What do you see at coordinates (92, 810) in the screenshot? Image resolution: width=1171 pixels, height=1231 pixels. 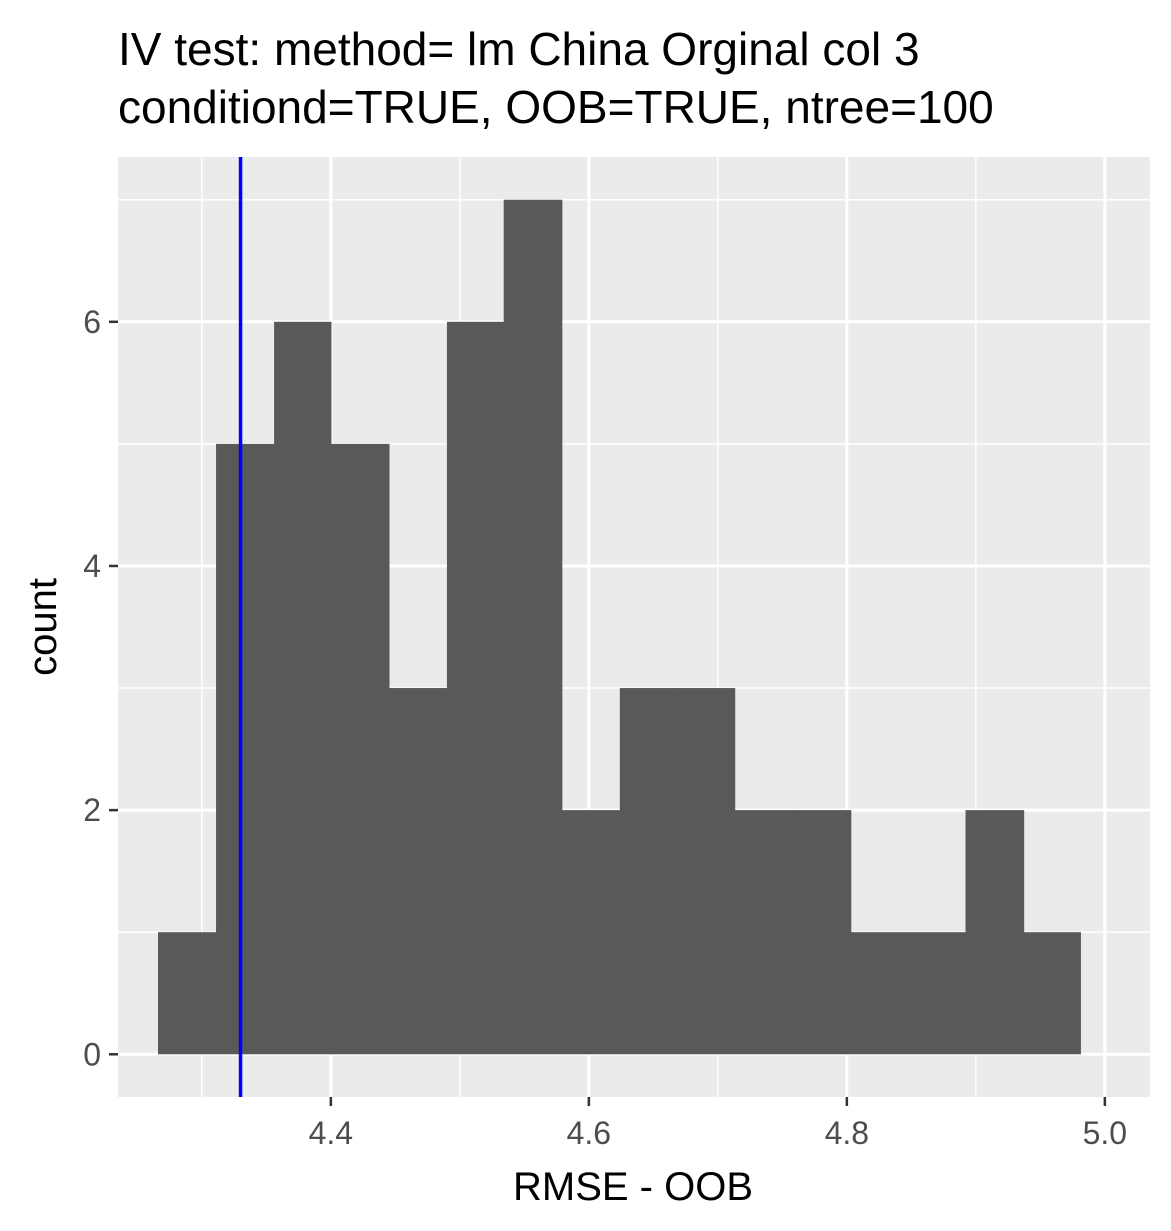 I see `y-tick-label: 2` at bounding box center [92, 810].